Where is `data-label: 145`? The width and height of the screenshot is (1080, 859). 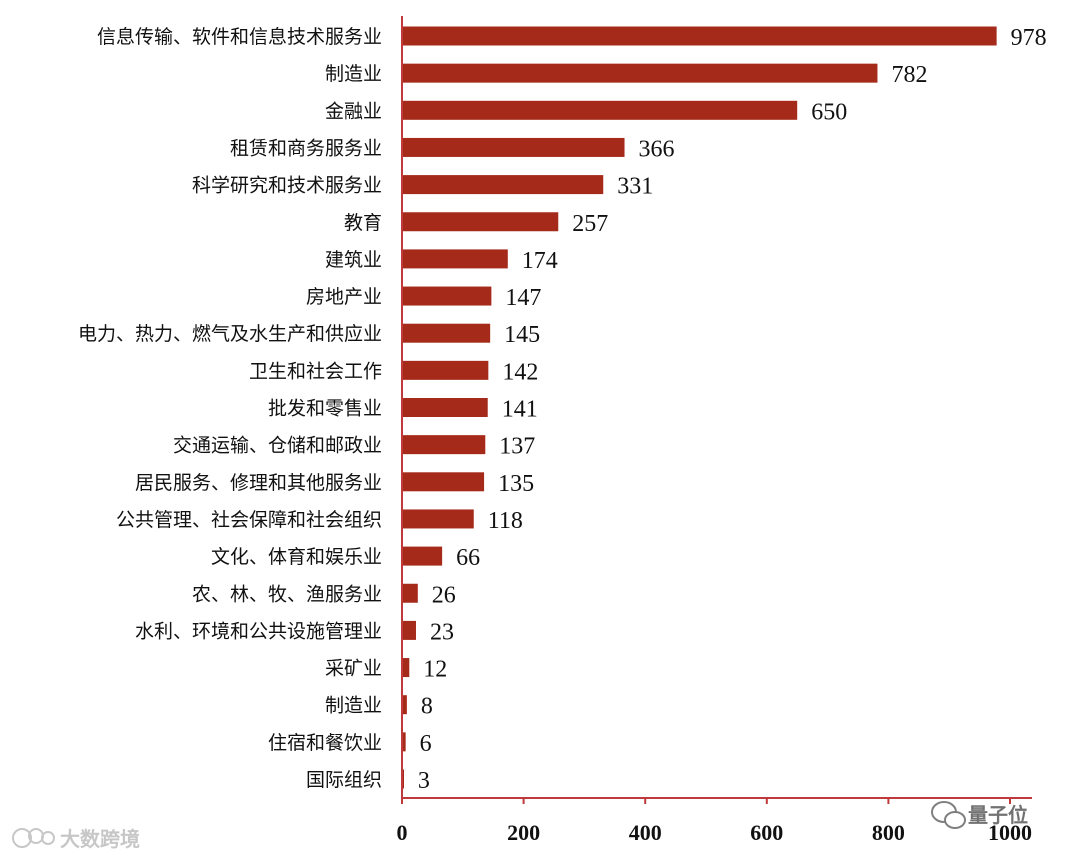
data-label: 145 is located at coordinates (522, 335).